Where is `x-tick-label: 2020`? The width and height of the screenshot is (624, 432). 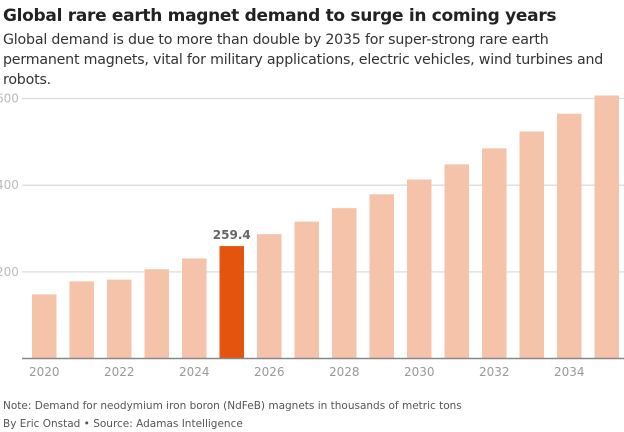
x-tick-label: 2020 is located at coordinates (44, 372).